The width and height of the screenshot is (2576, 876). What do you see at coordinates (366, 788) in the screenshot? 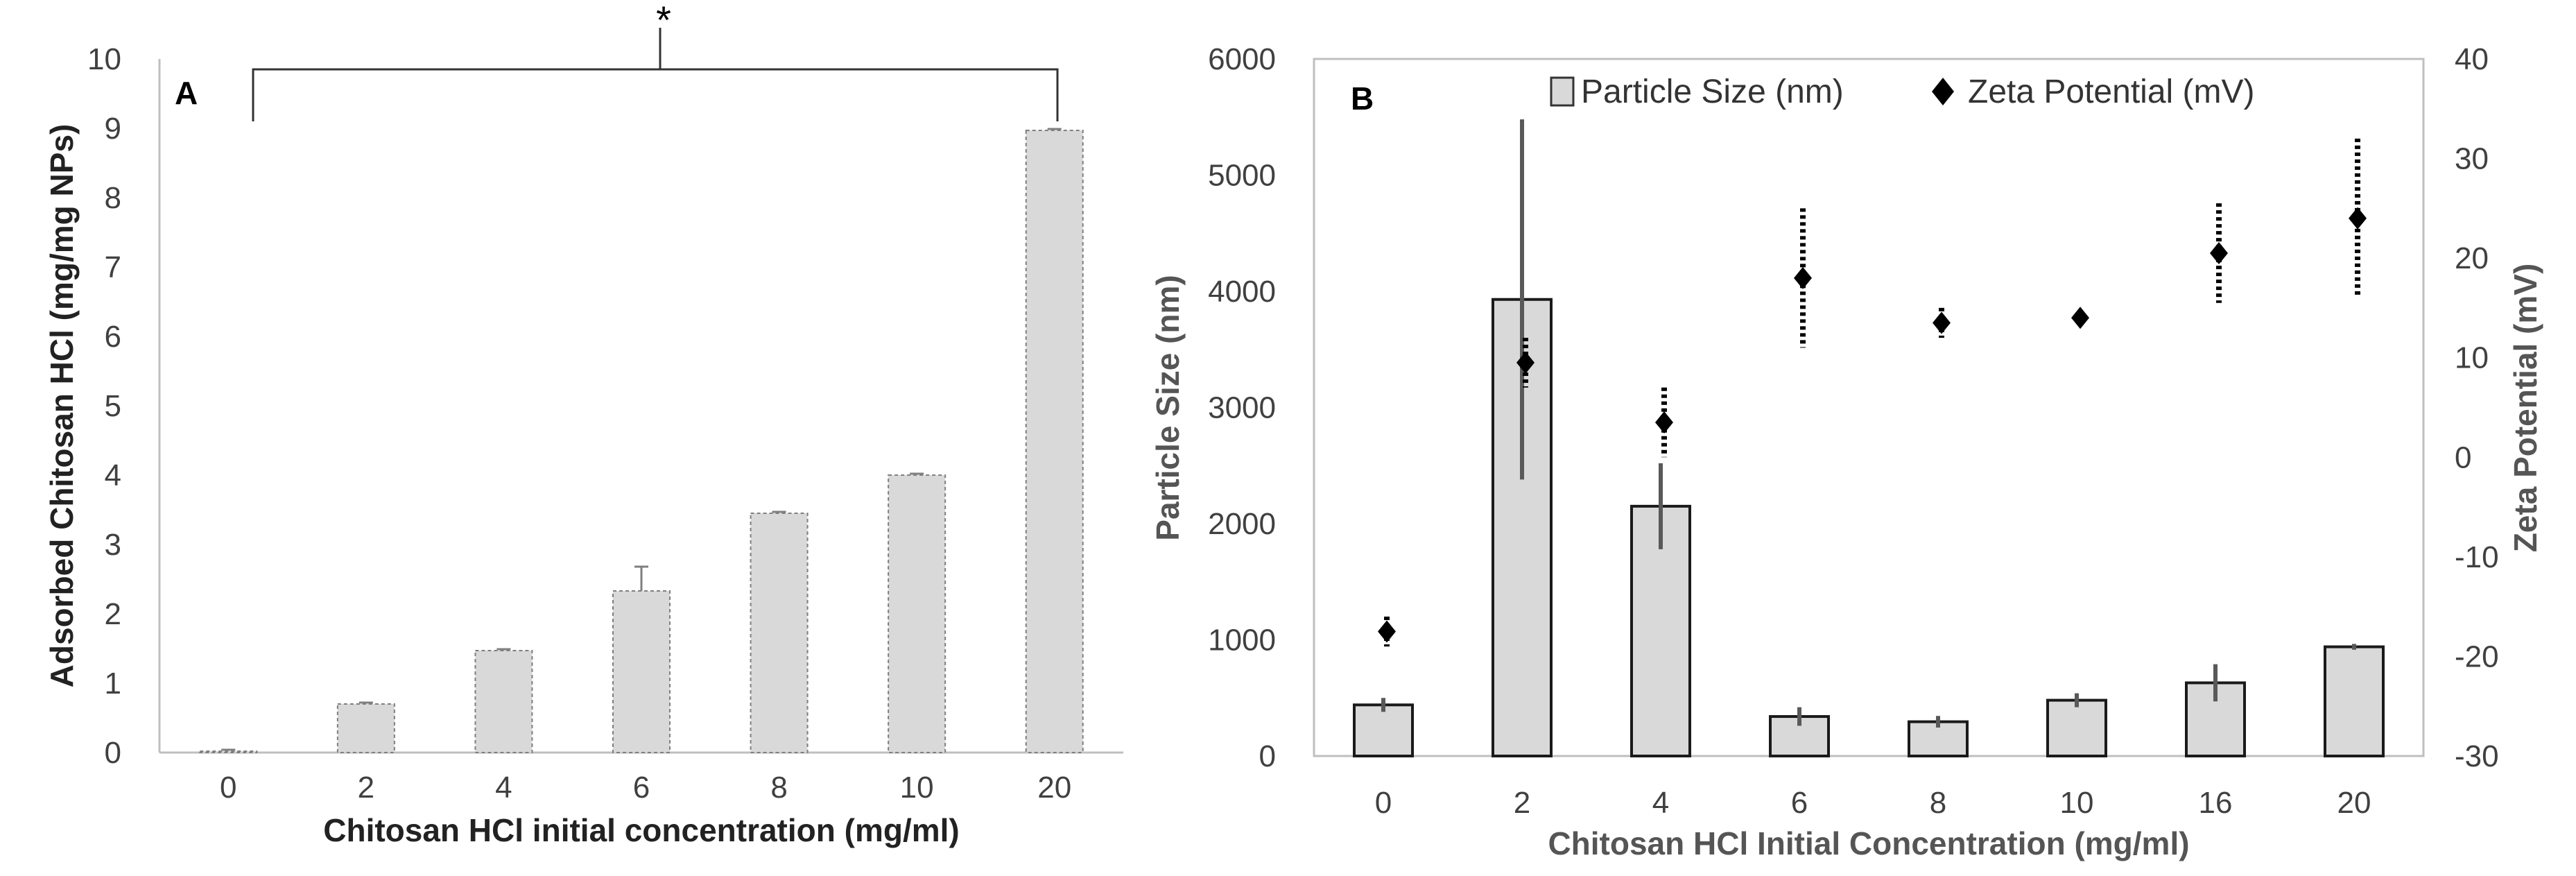
I see `panel-a-x-tick-label: 2` at bounding box center [366, 788].